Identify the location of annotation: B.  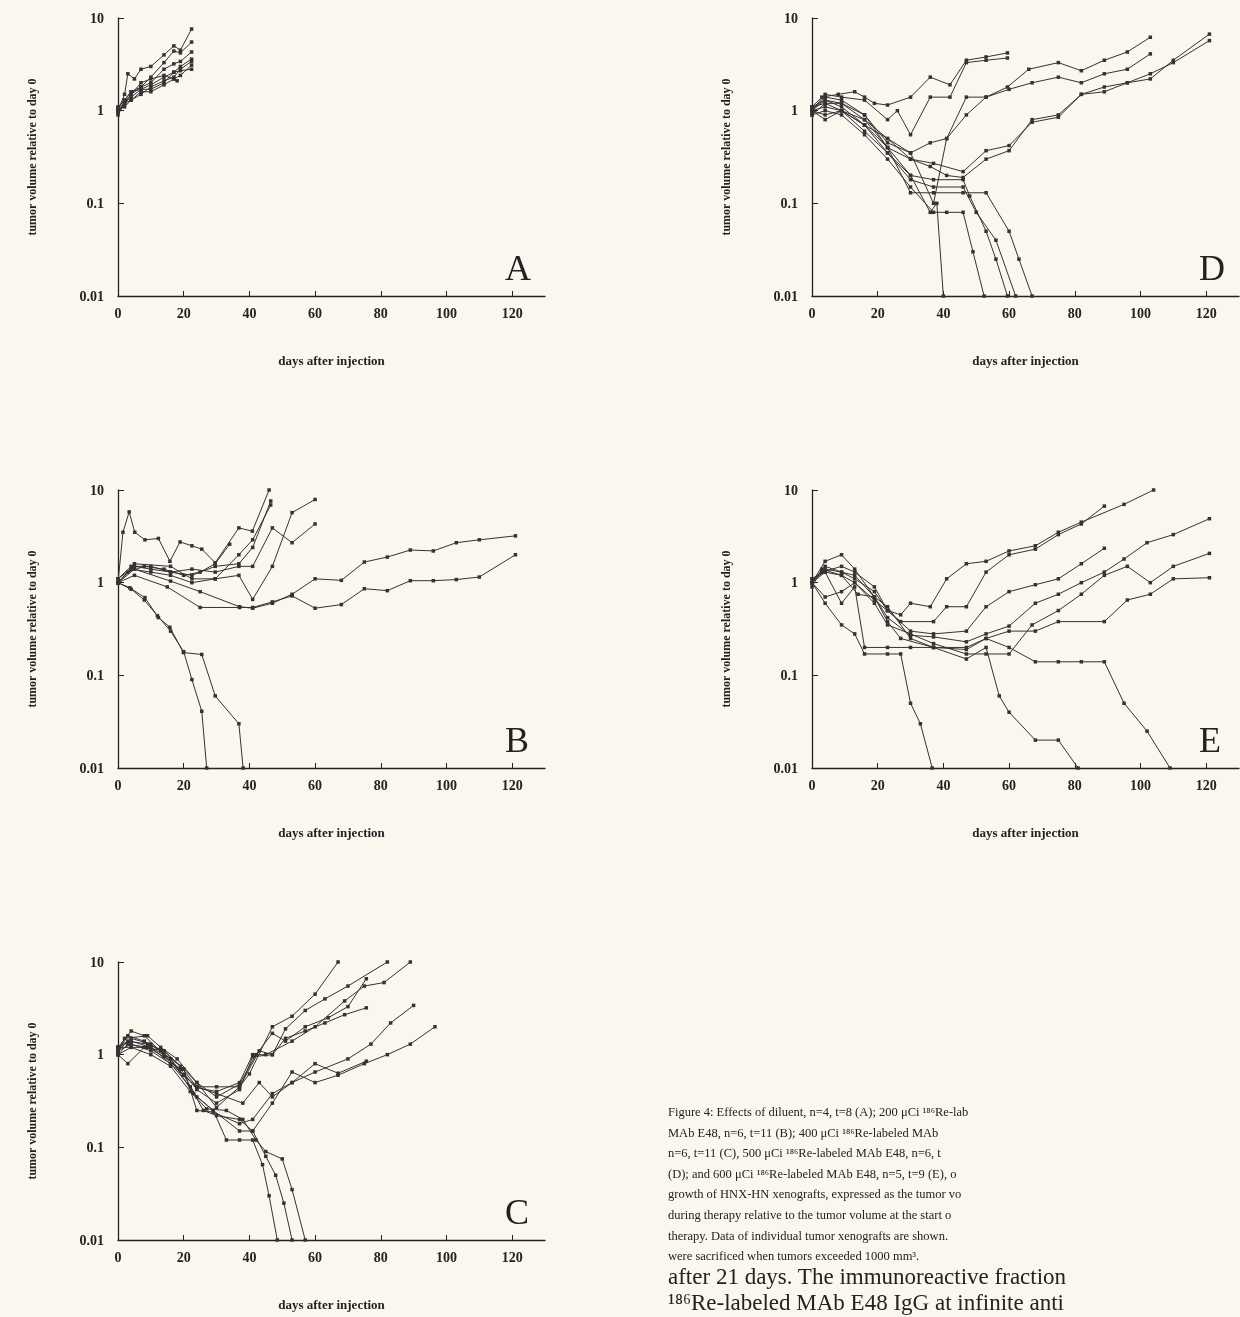
(517, 740).